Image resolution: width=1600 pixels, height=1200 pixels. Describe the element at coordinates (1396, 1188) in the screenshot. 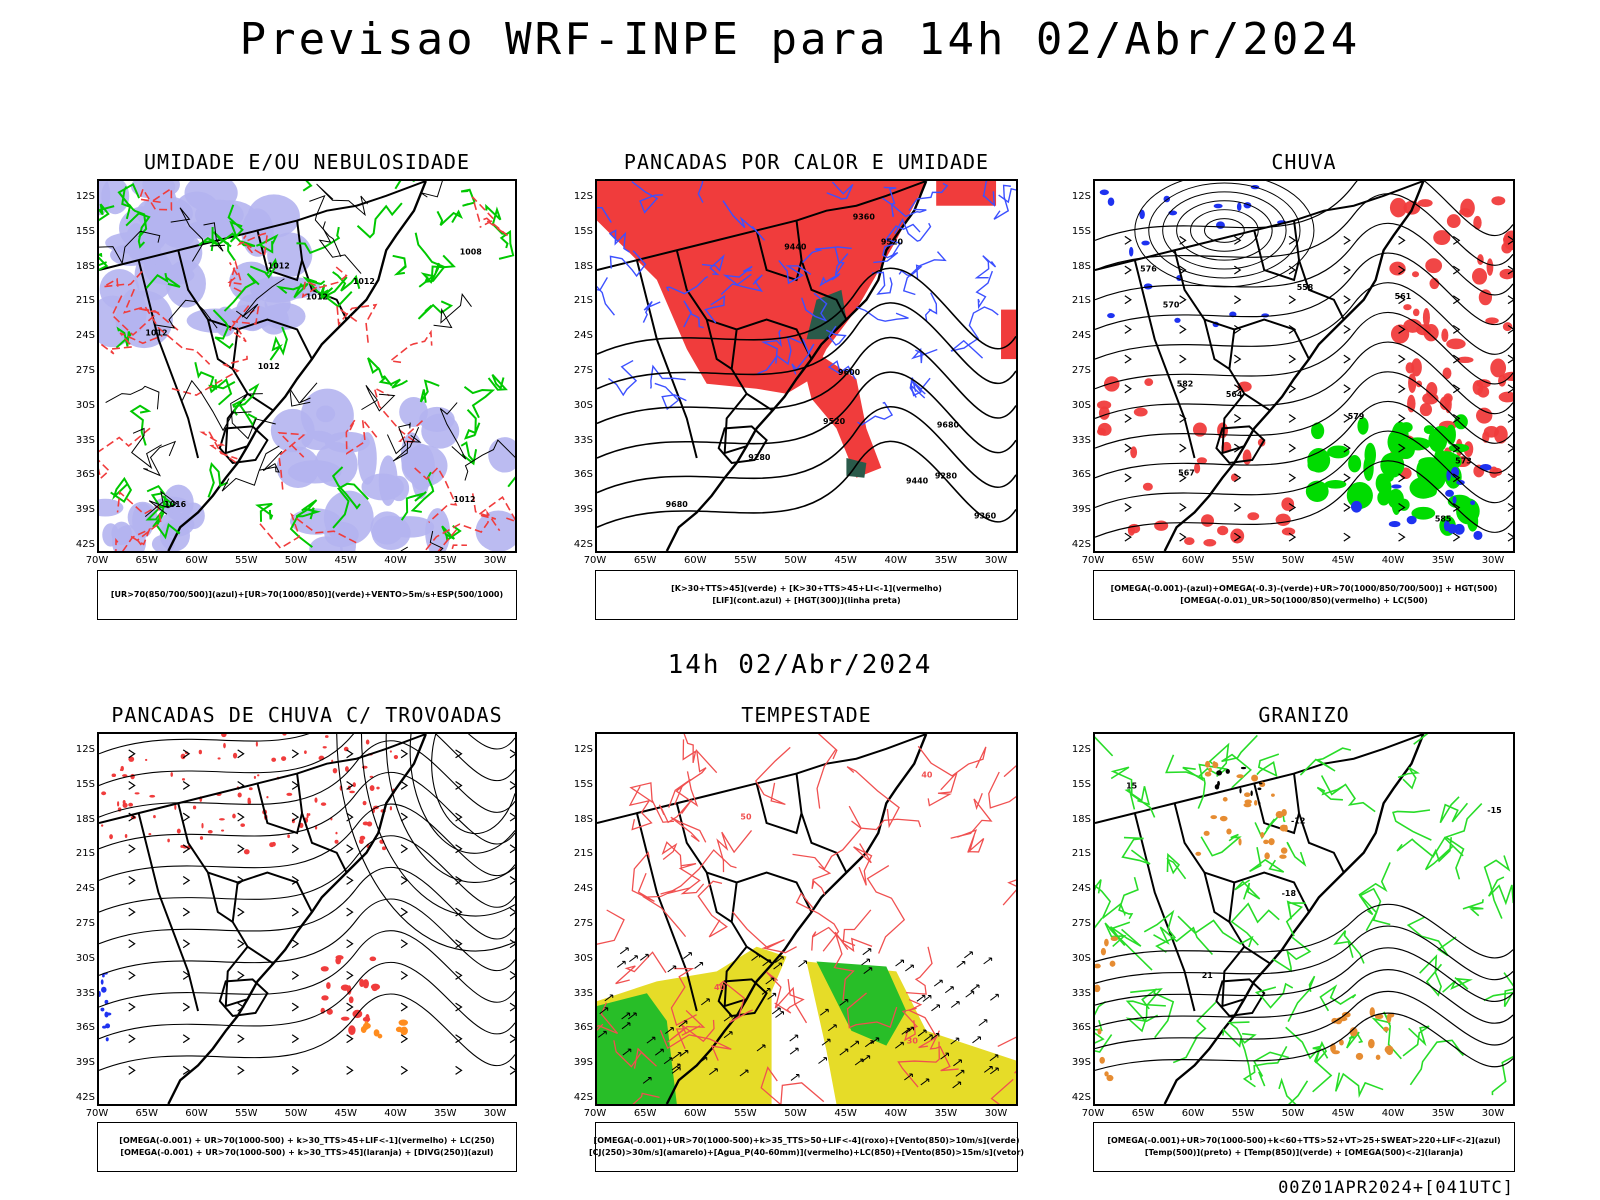

I see `run-footer: 00Z01APR2024+[041UTC]` at that location.